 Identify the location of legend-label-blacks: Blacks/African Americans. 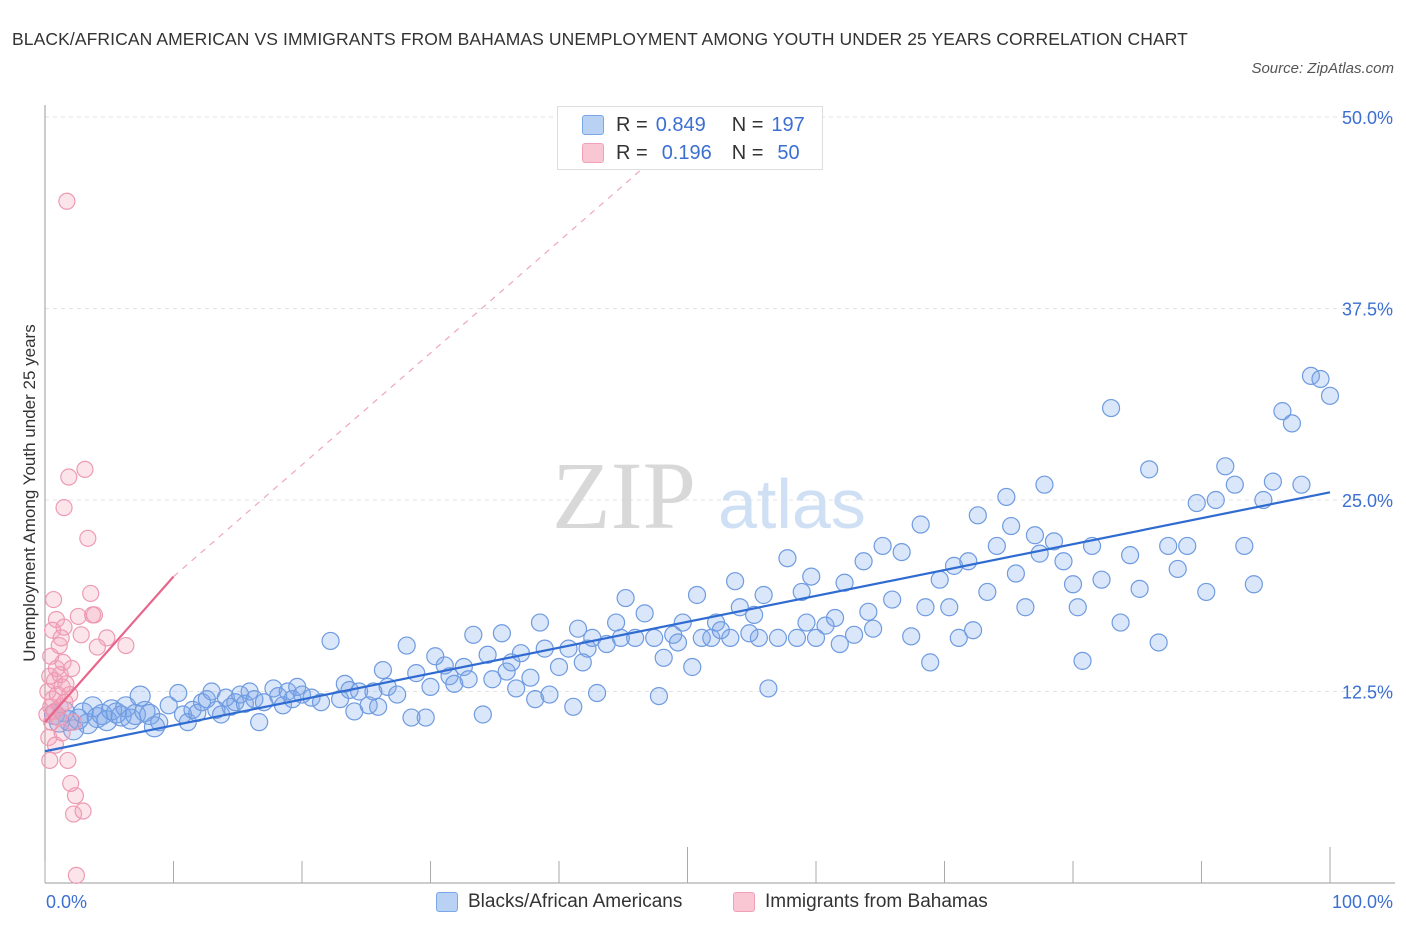
(575, 901).